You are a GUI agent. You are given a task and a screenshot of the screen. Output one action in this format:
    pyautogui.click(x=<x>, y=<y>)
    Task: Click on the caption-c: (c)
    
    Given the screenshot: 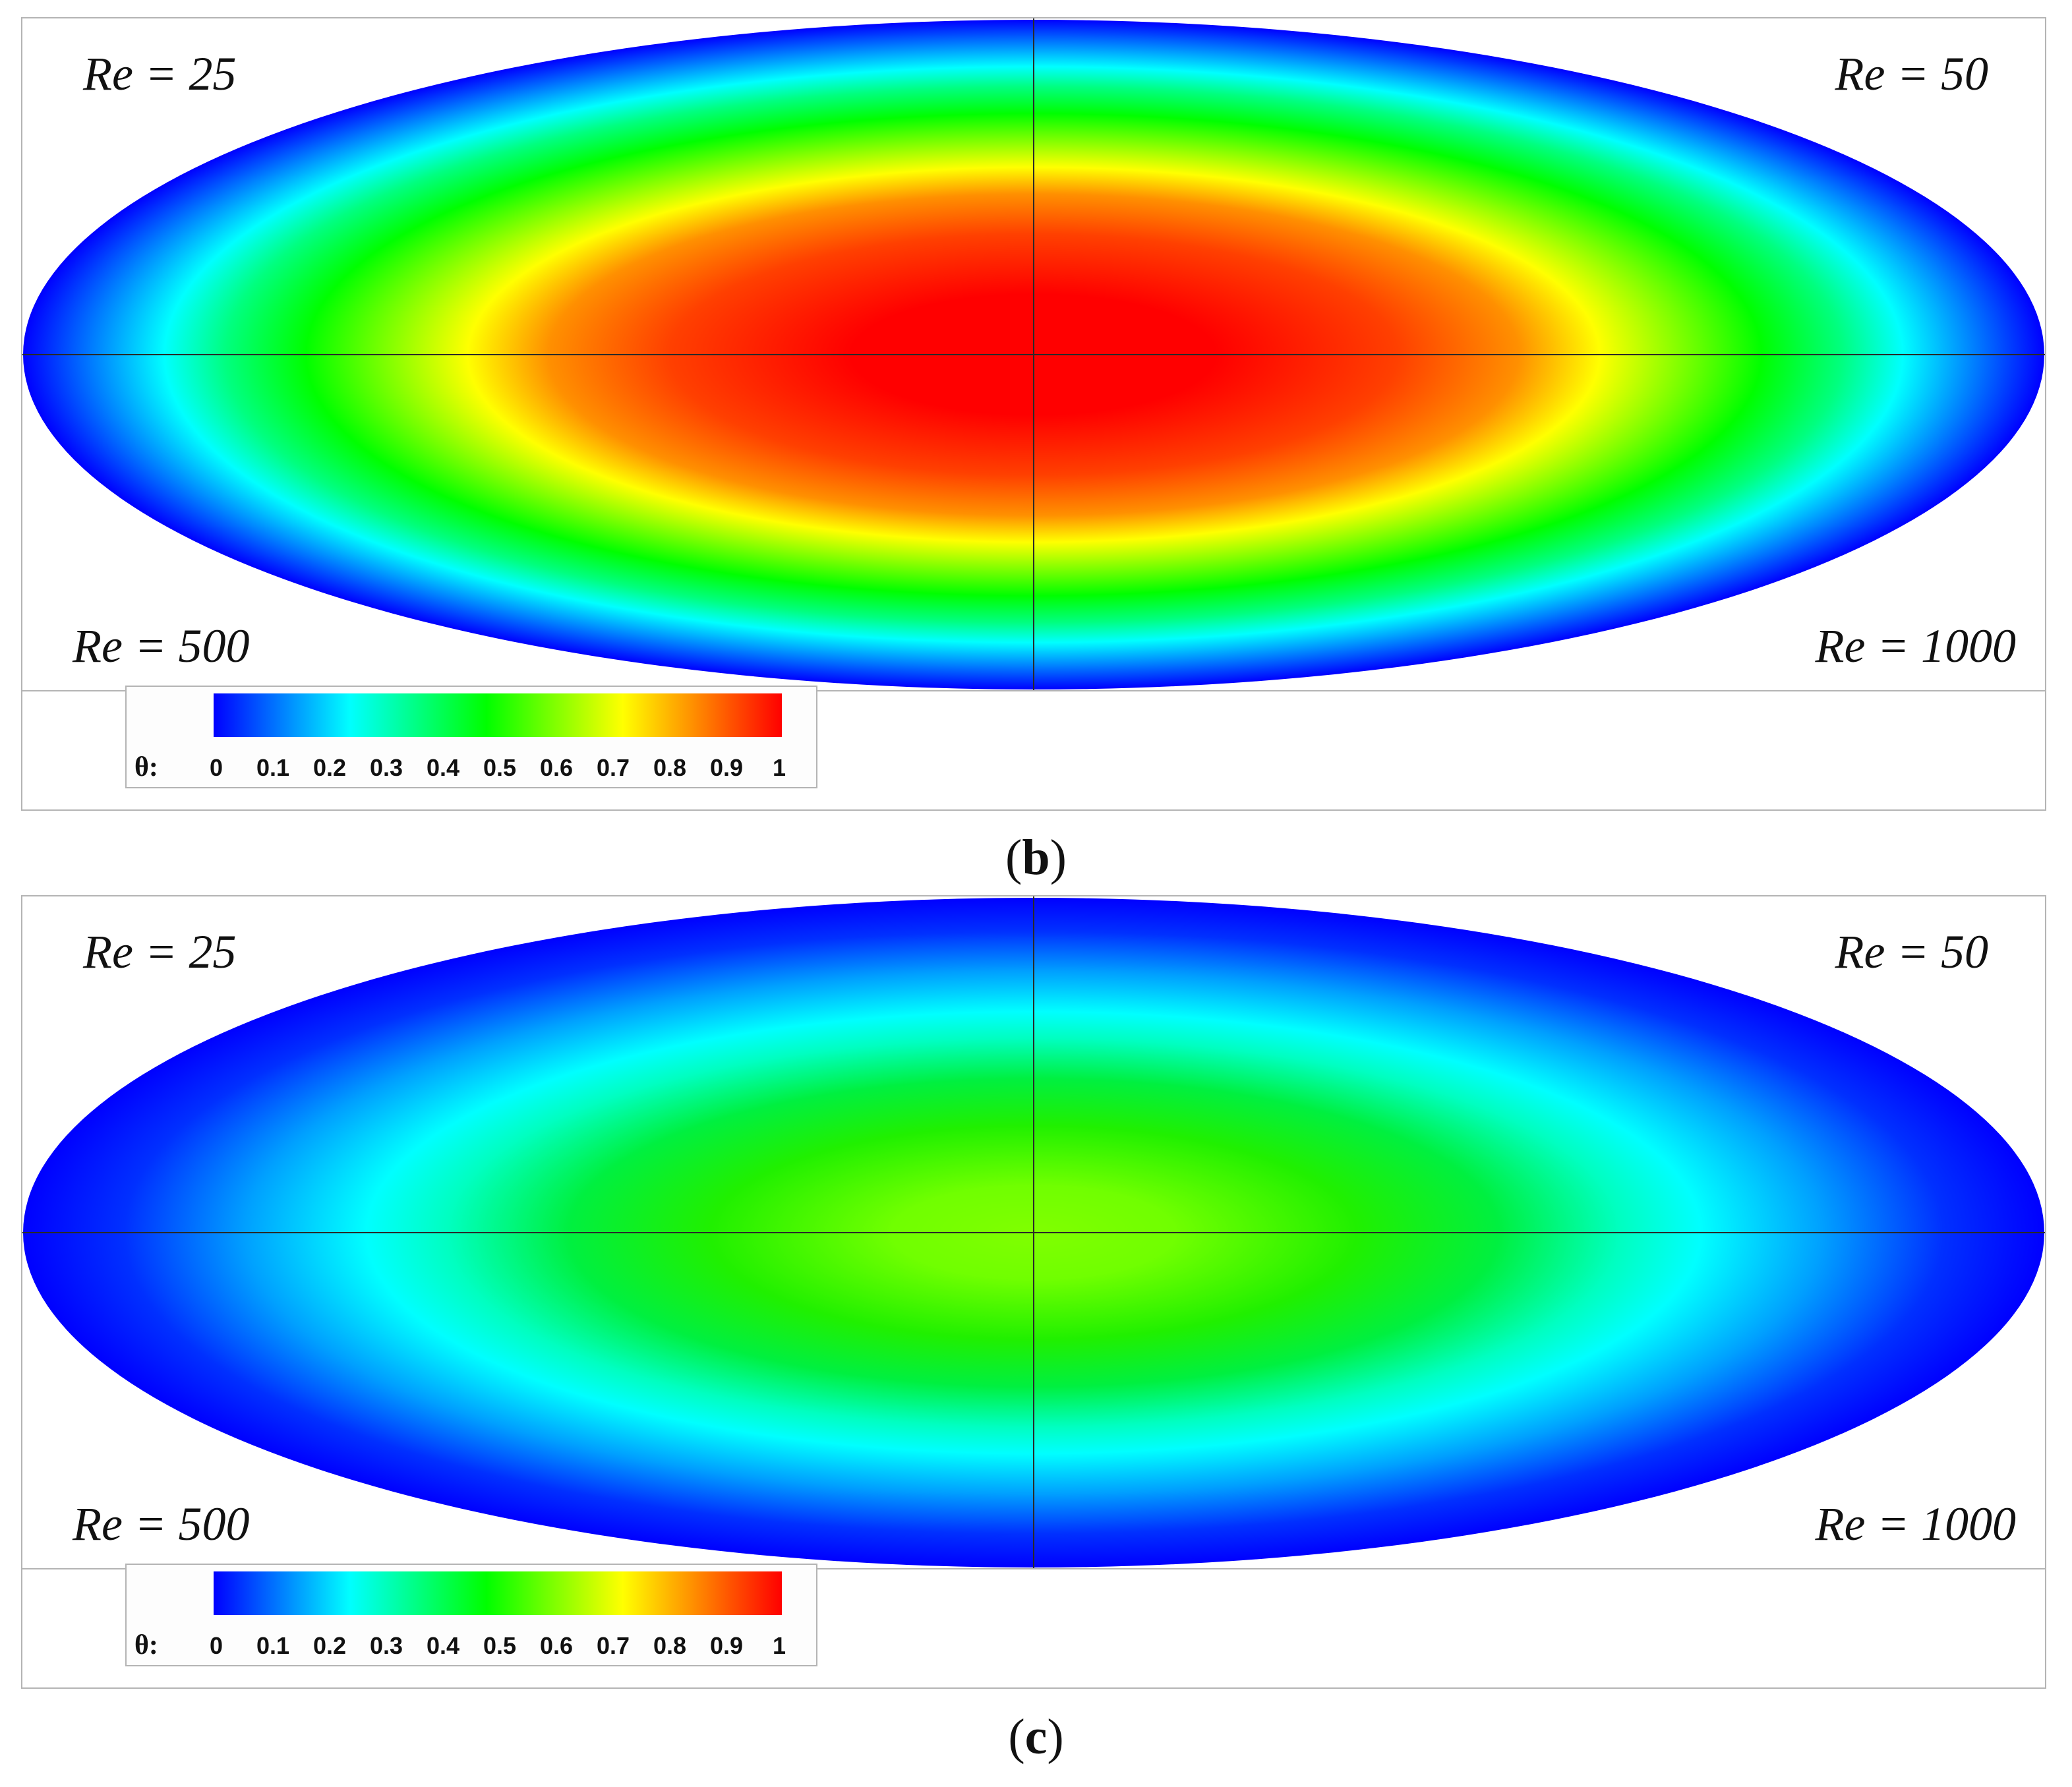 What is the action you would take?
    pyautogui.click(x=1036, y=1737)
    